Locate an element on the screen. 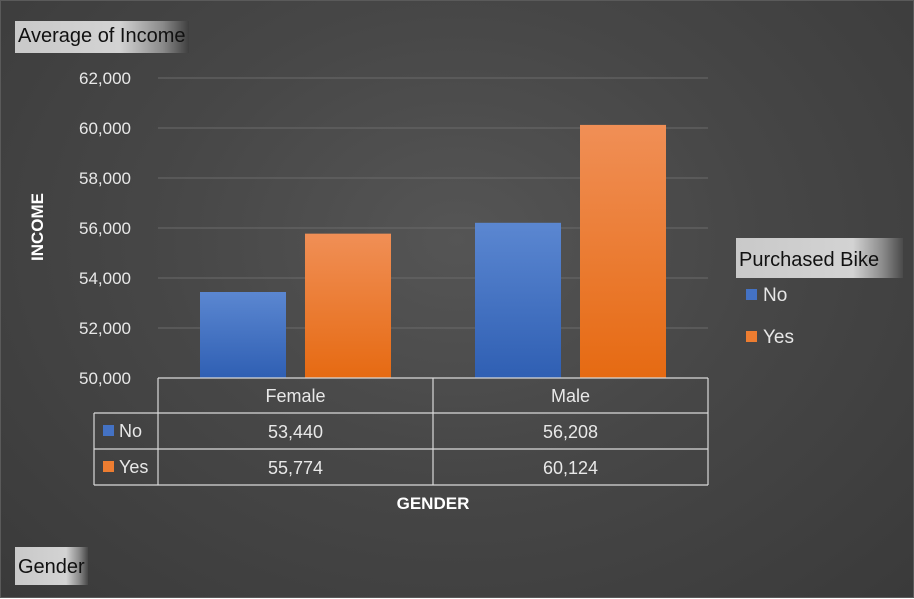 The width and height of the screenshot is (914, 599). legend-entry-no: No is located at coordinates (766, 296).